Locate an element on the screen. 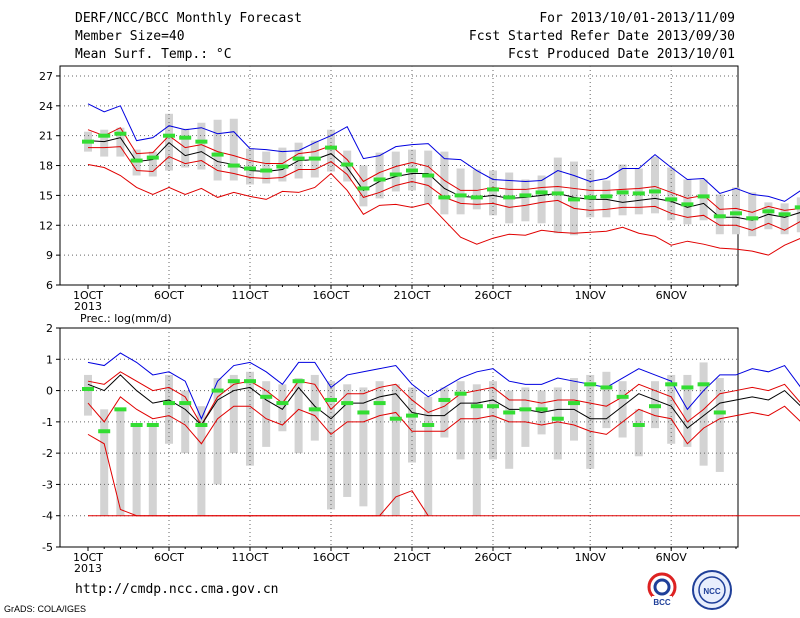 The height and width of the screenshot is (618, 800). variable-label: Mean Surf. Temp.: °C is located at coordinates (153, 54).